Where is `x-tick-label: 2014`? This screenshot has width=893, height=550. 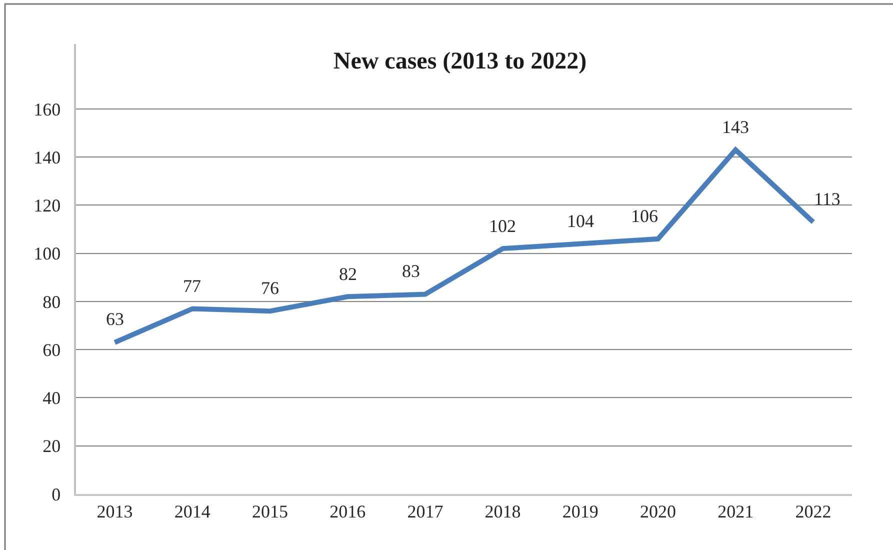
x-tick-label: 2014 is located at coordinates (192, 511).